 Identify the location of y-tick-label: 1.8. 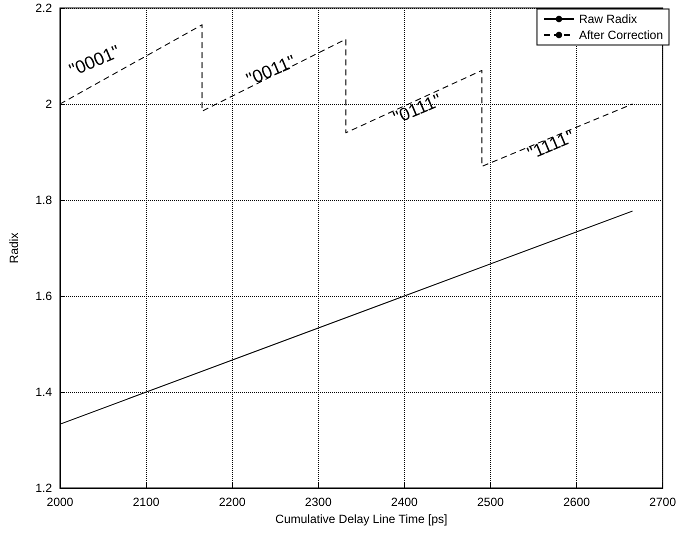
(43, 200).